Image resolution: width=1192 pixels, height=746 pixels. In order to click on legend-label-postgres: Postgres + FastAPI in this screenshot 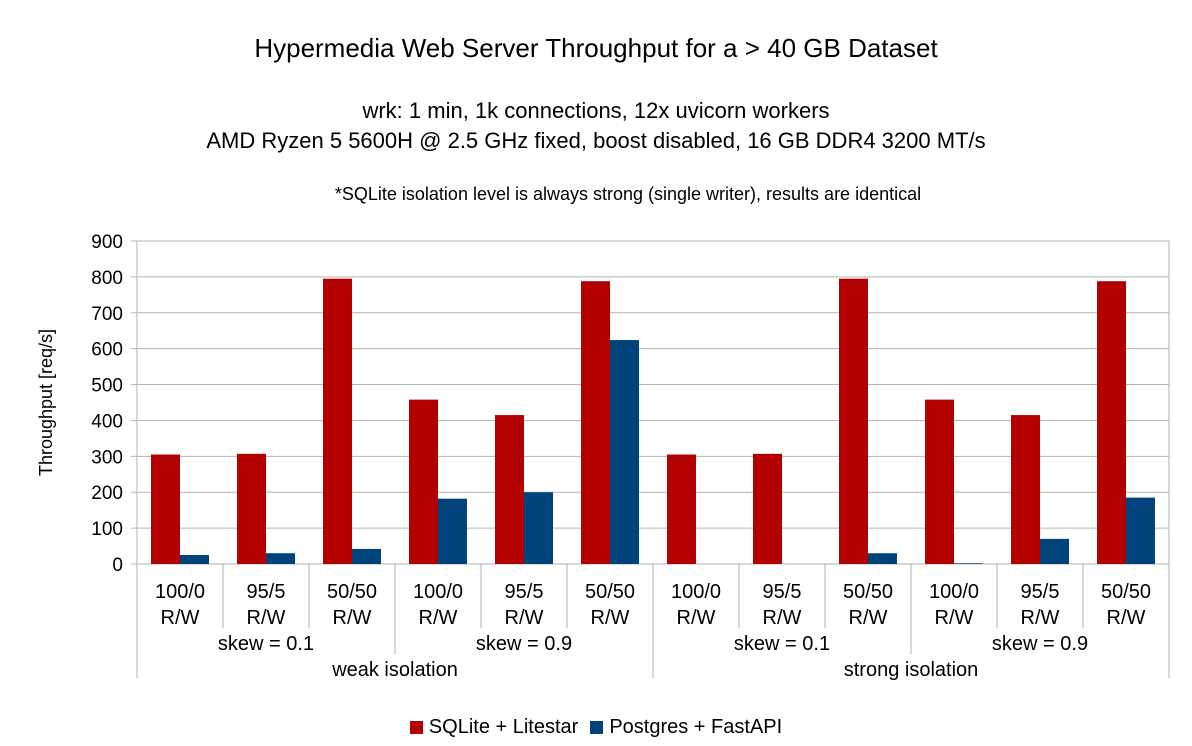, I will do `click(696, 727)`.